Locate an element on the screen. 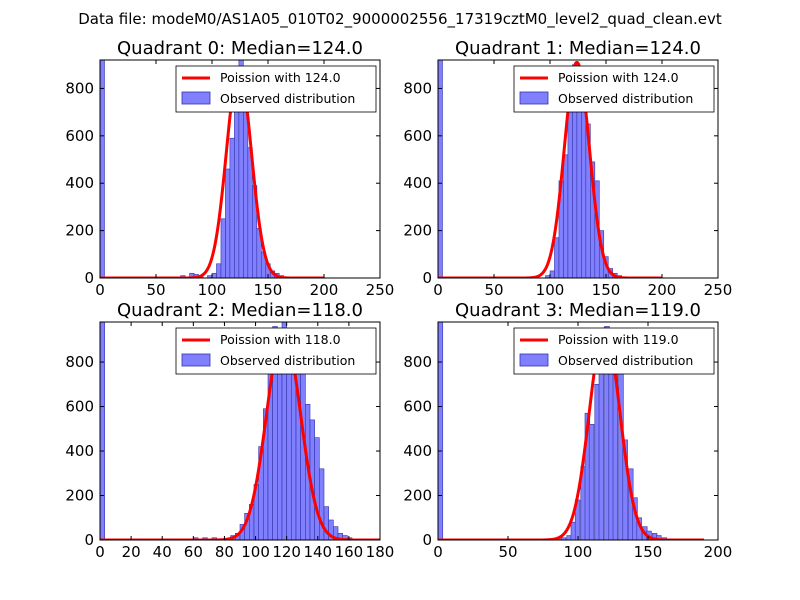 The width and height of the screenshot is (800, 600). subplot-title: Quadrant 0: Median=124.0 is located at coordinates (240, 48).